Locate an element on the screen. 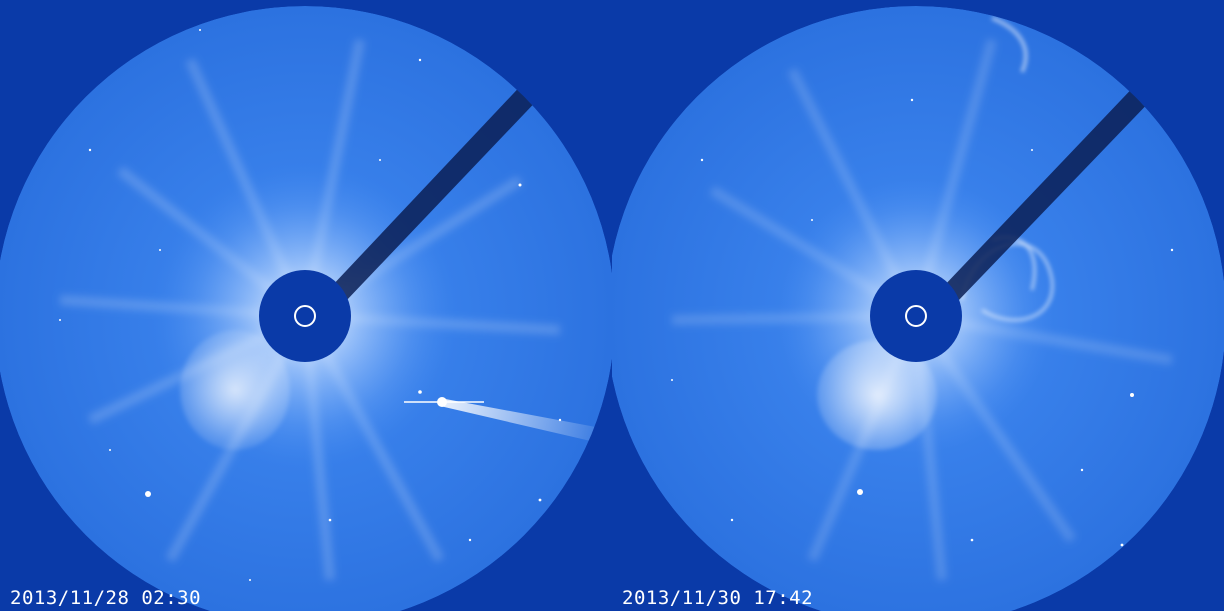 Image resolution: width=1224 pixels, height=611 pixels. frame-timestamp: 2013/11/28 02:30 is located at coordinates (106, 598).